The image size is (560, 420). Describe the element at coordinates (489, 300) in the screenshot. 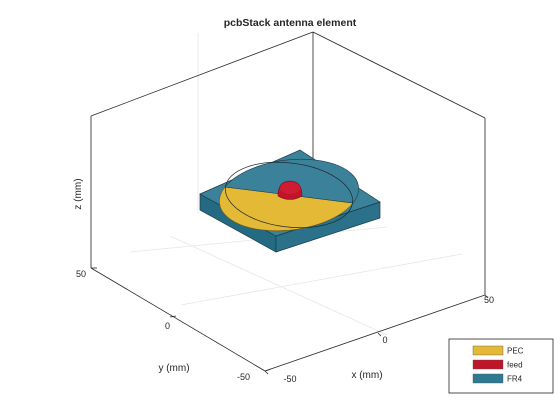

I see `x-tick-label: 50` at that location.